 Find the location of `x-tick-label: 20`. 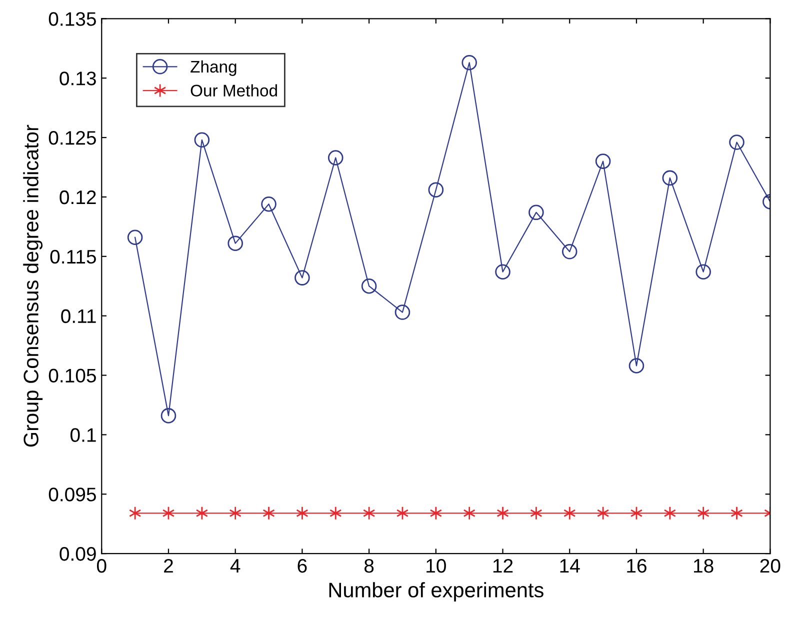

x-tick-label: 20 is located at coordinates (770, 565).